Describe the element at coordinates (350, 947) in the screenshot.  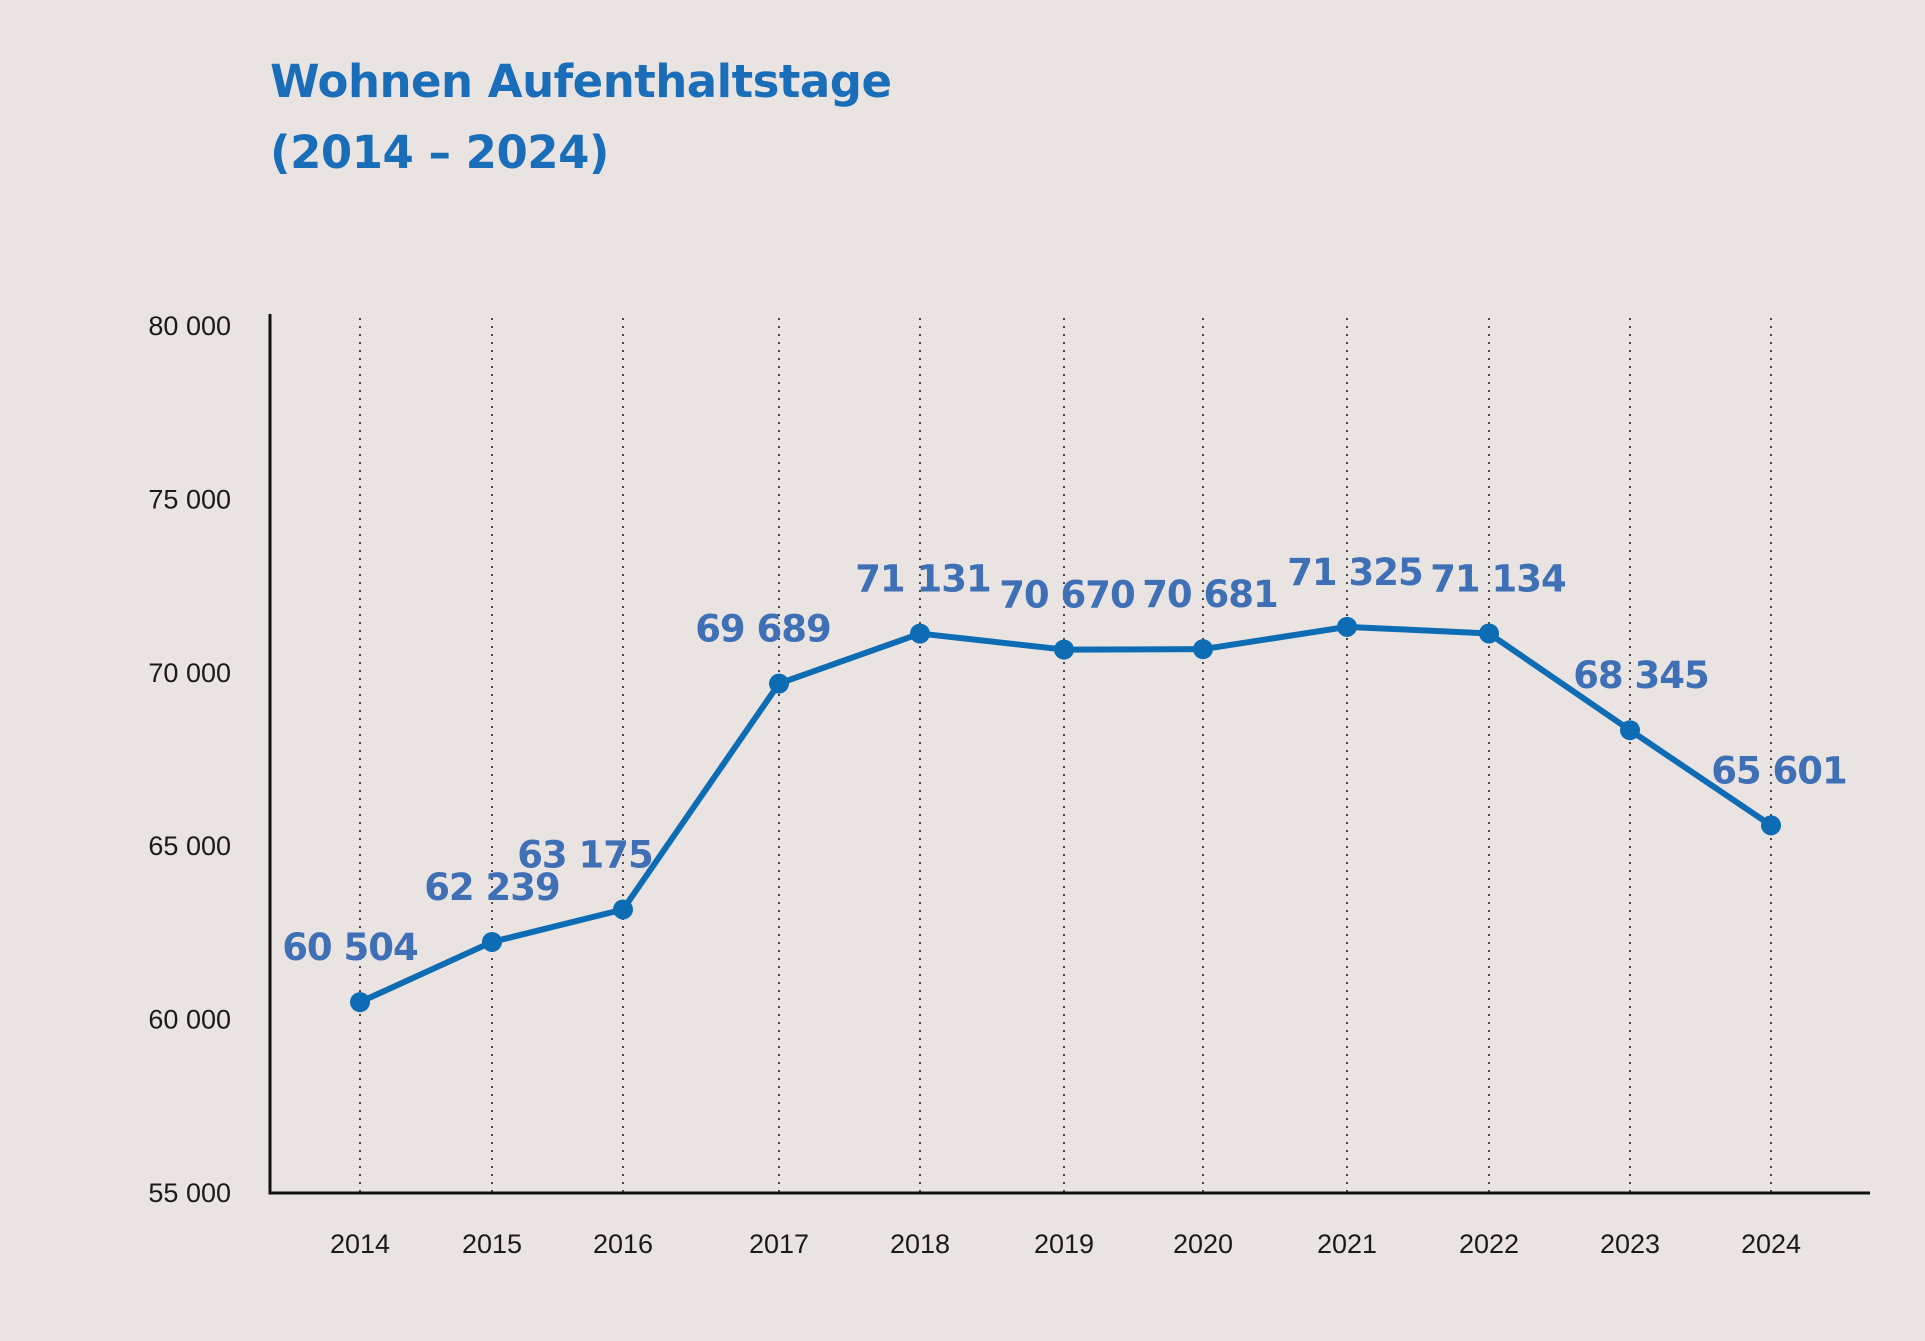
I see `data-label: 60 504` at that location.